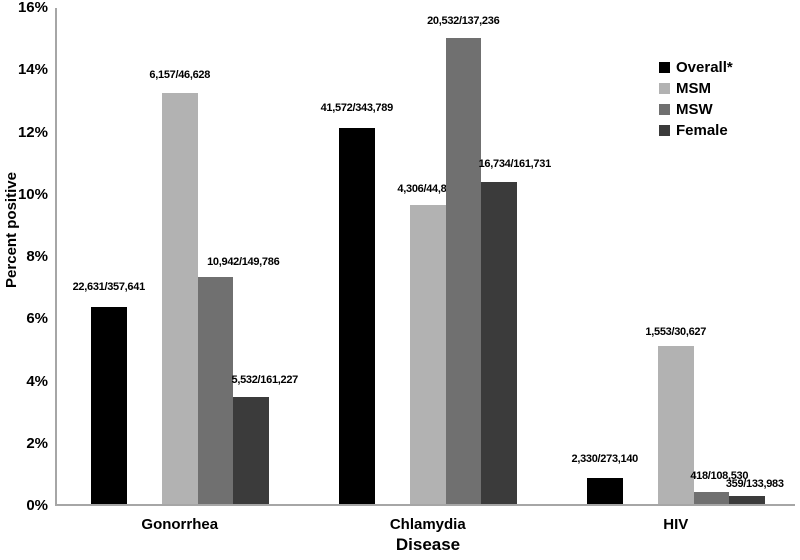 This screenshot has height=560, width=800. I want to click on y-tick-label-12: 12%, so click(32, 132).